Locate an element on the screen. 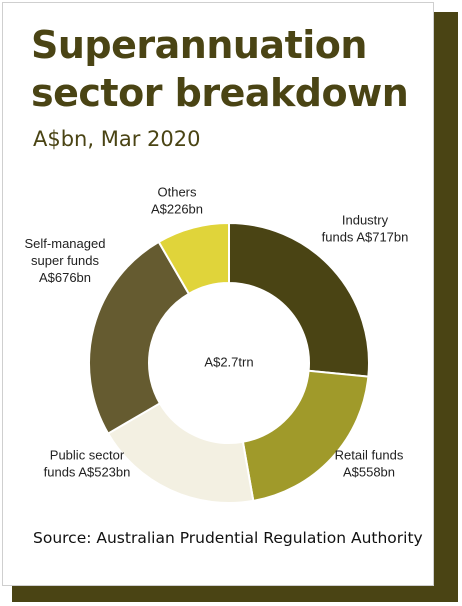  slice-label-3-line-1: super funds is located at coordinates (65, 260).